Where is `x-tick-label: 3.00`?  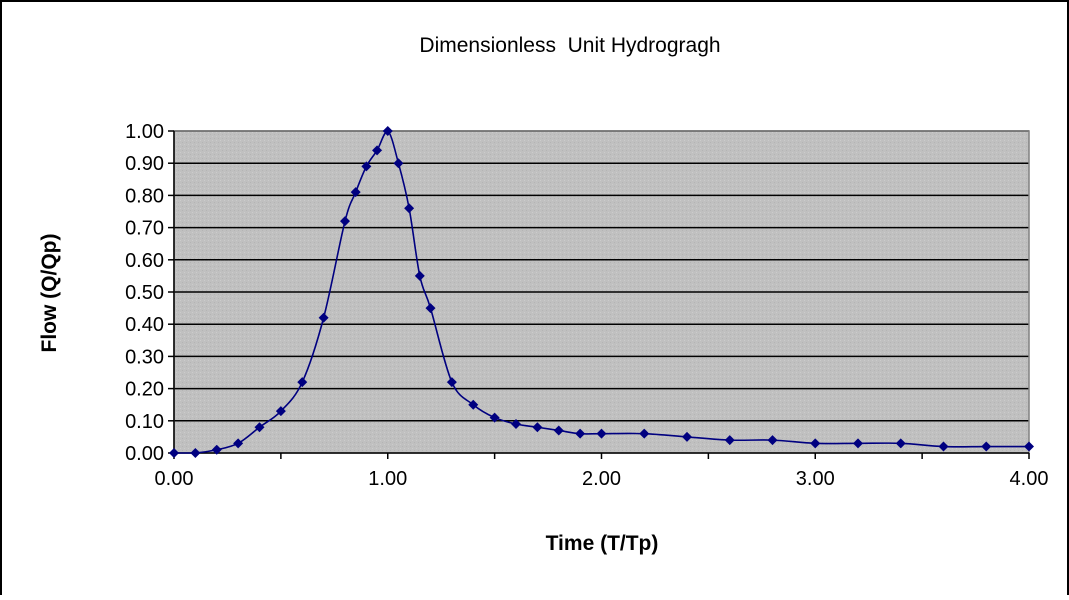
x-tick-label: 3.00 is located at coordinates (815, 479).